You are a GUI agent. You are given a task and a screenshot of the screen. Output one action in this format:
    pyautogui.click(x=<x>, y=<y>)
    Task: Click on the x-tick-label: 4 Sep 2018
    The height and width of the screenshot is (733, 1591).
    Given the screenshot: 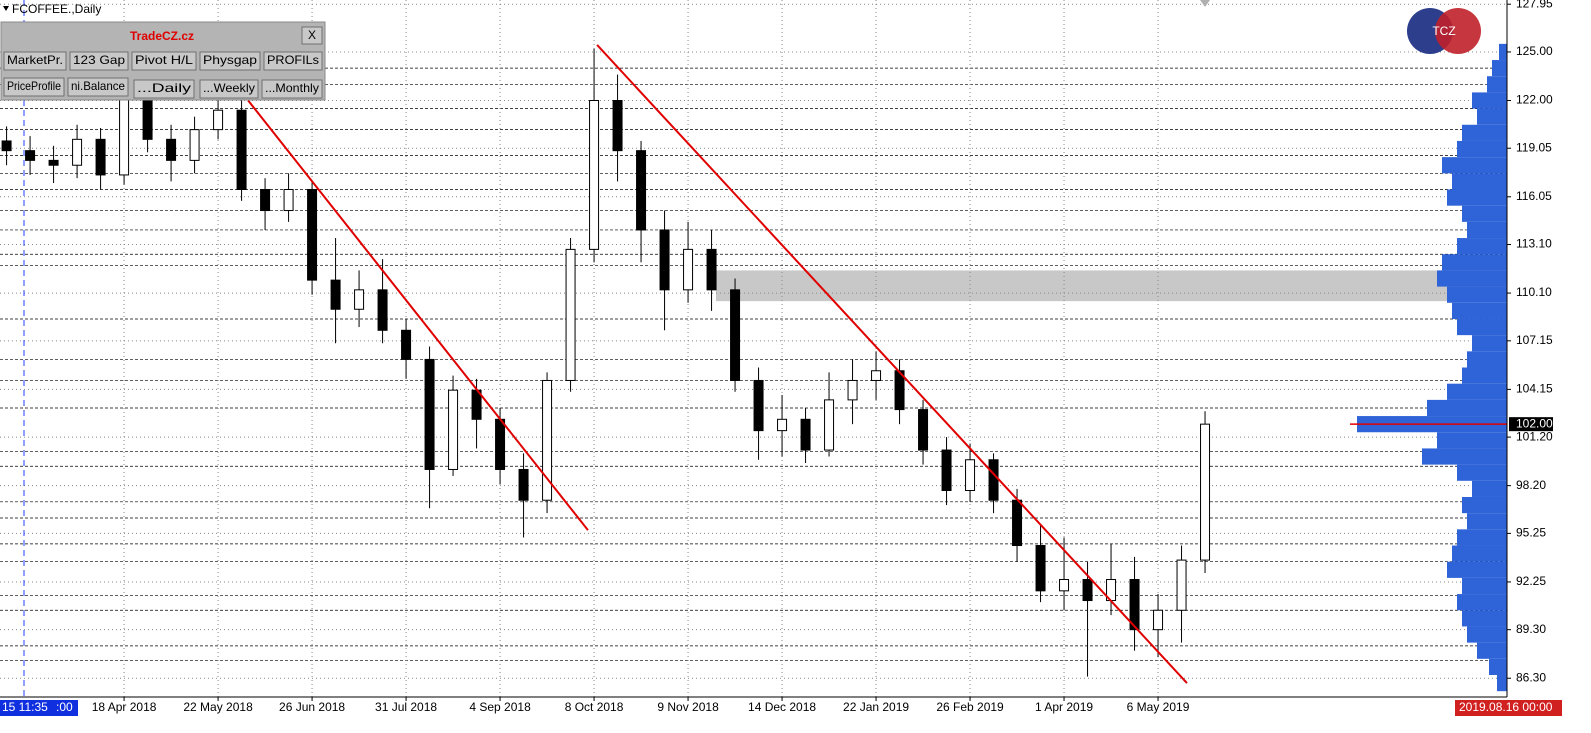 What is the action you would take?
    pyautogui.click(x=500, y=707)
    